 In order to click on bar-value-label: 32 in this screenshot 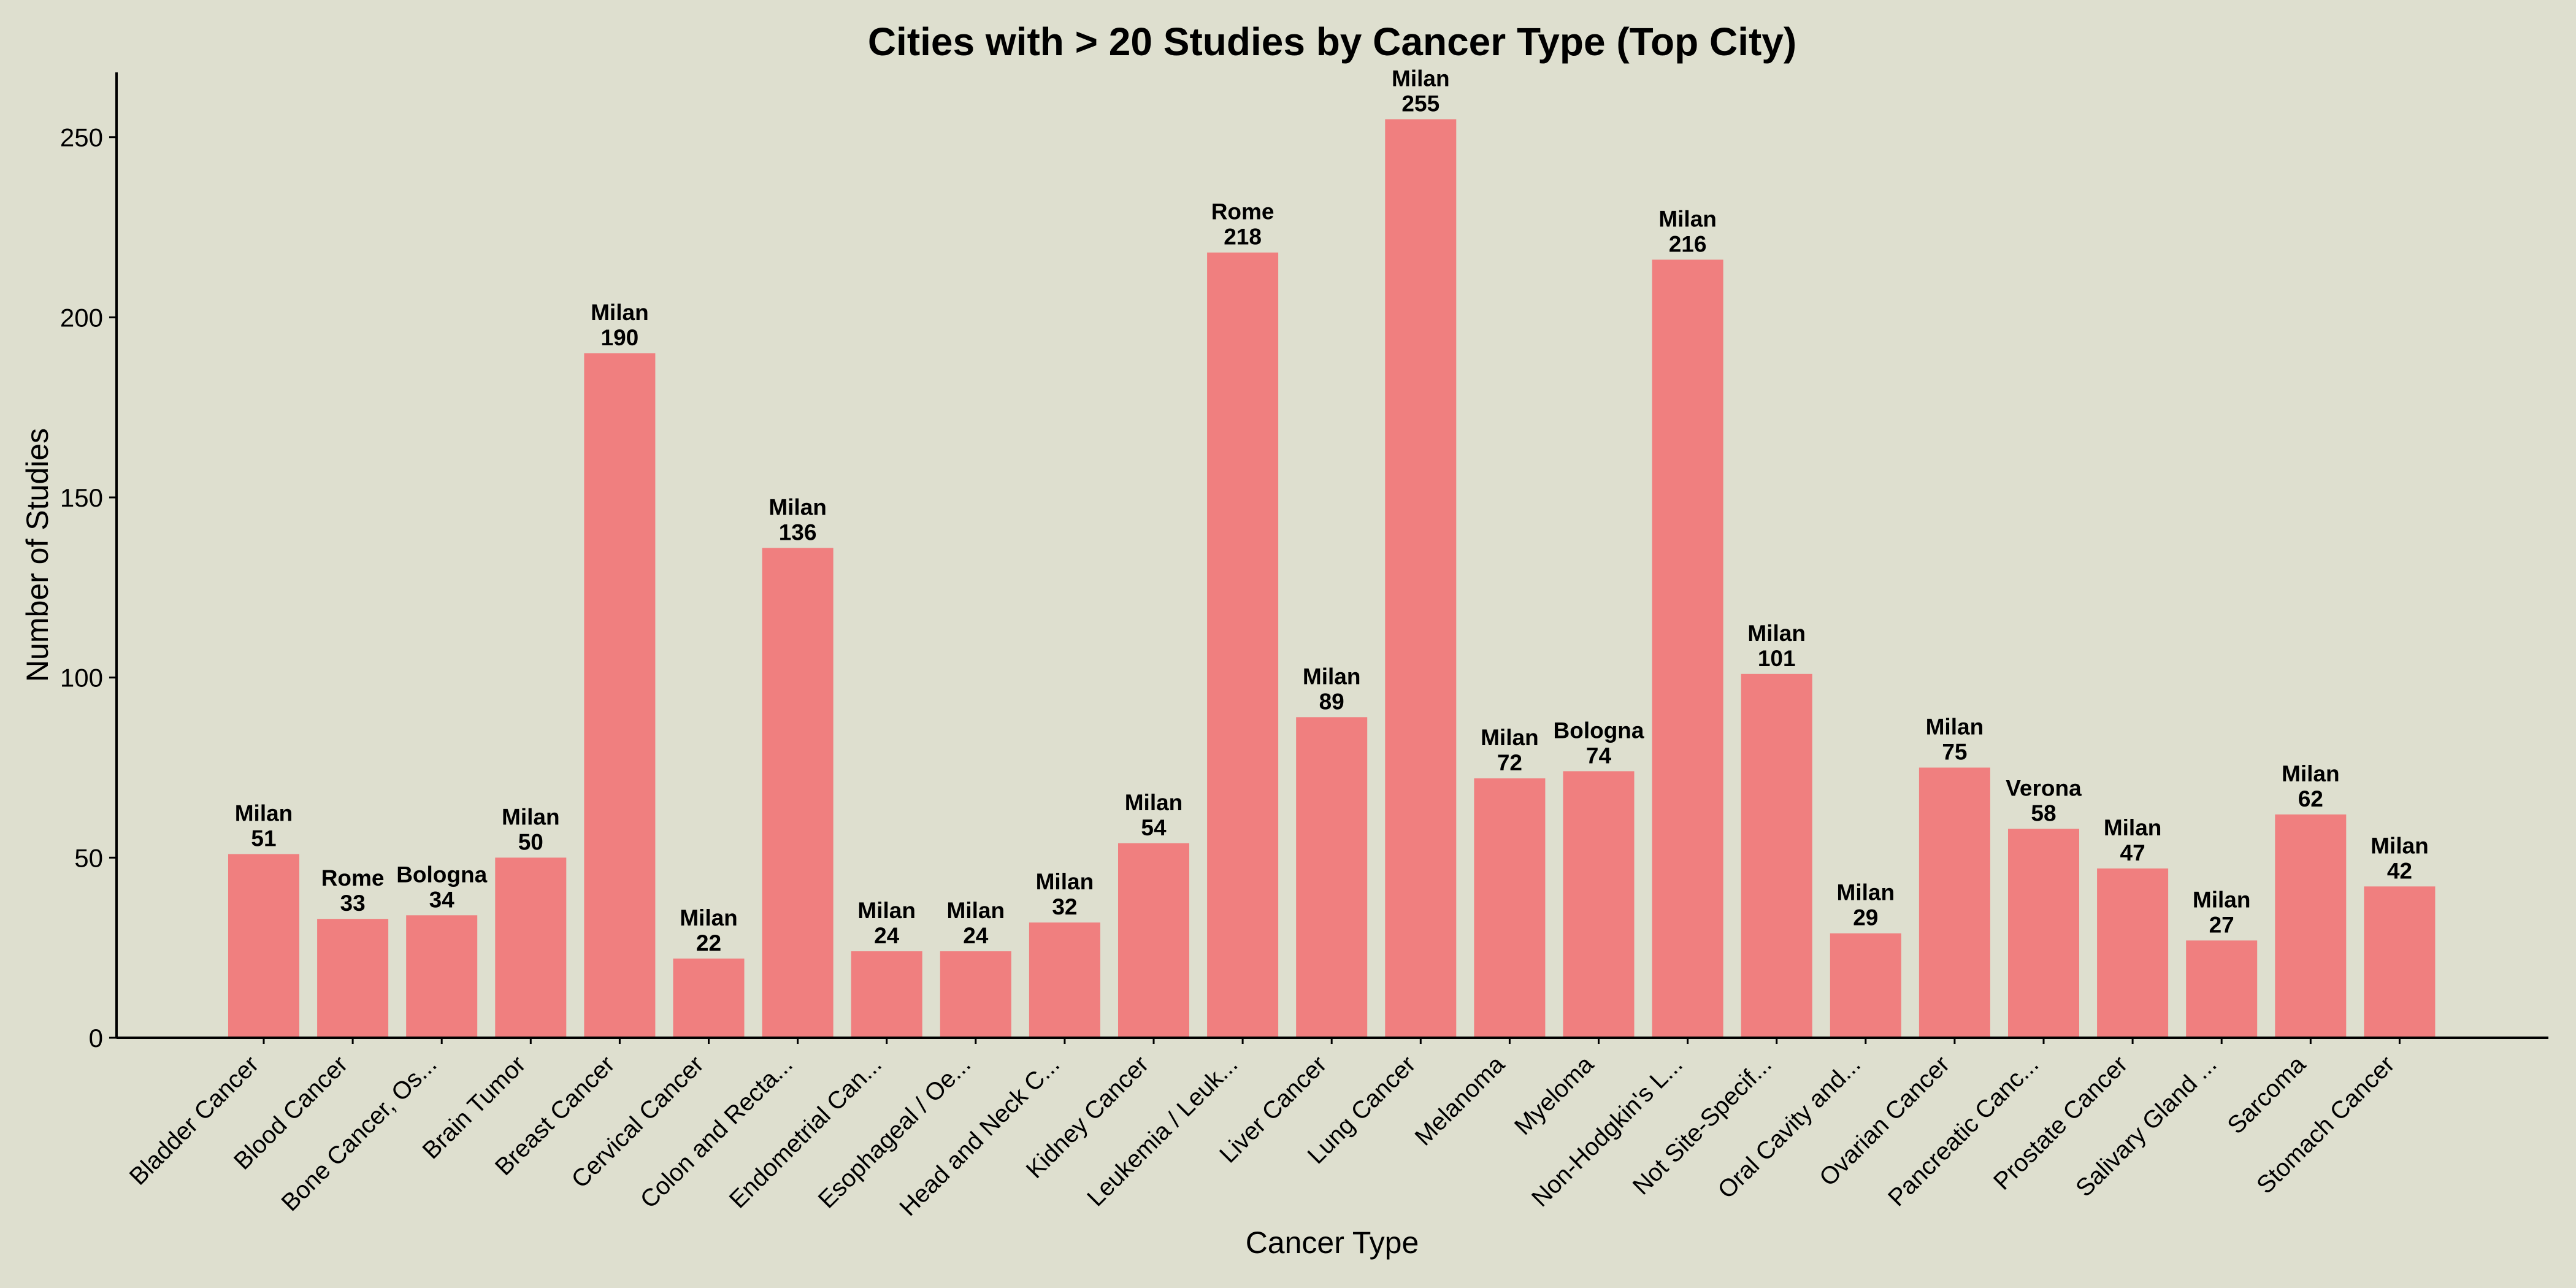, I will do `click(1064, 906)`.